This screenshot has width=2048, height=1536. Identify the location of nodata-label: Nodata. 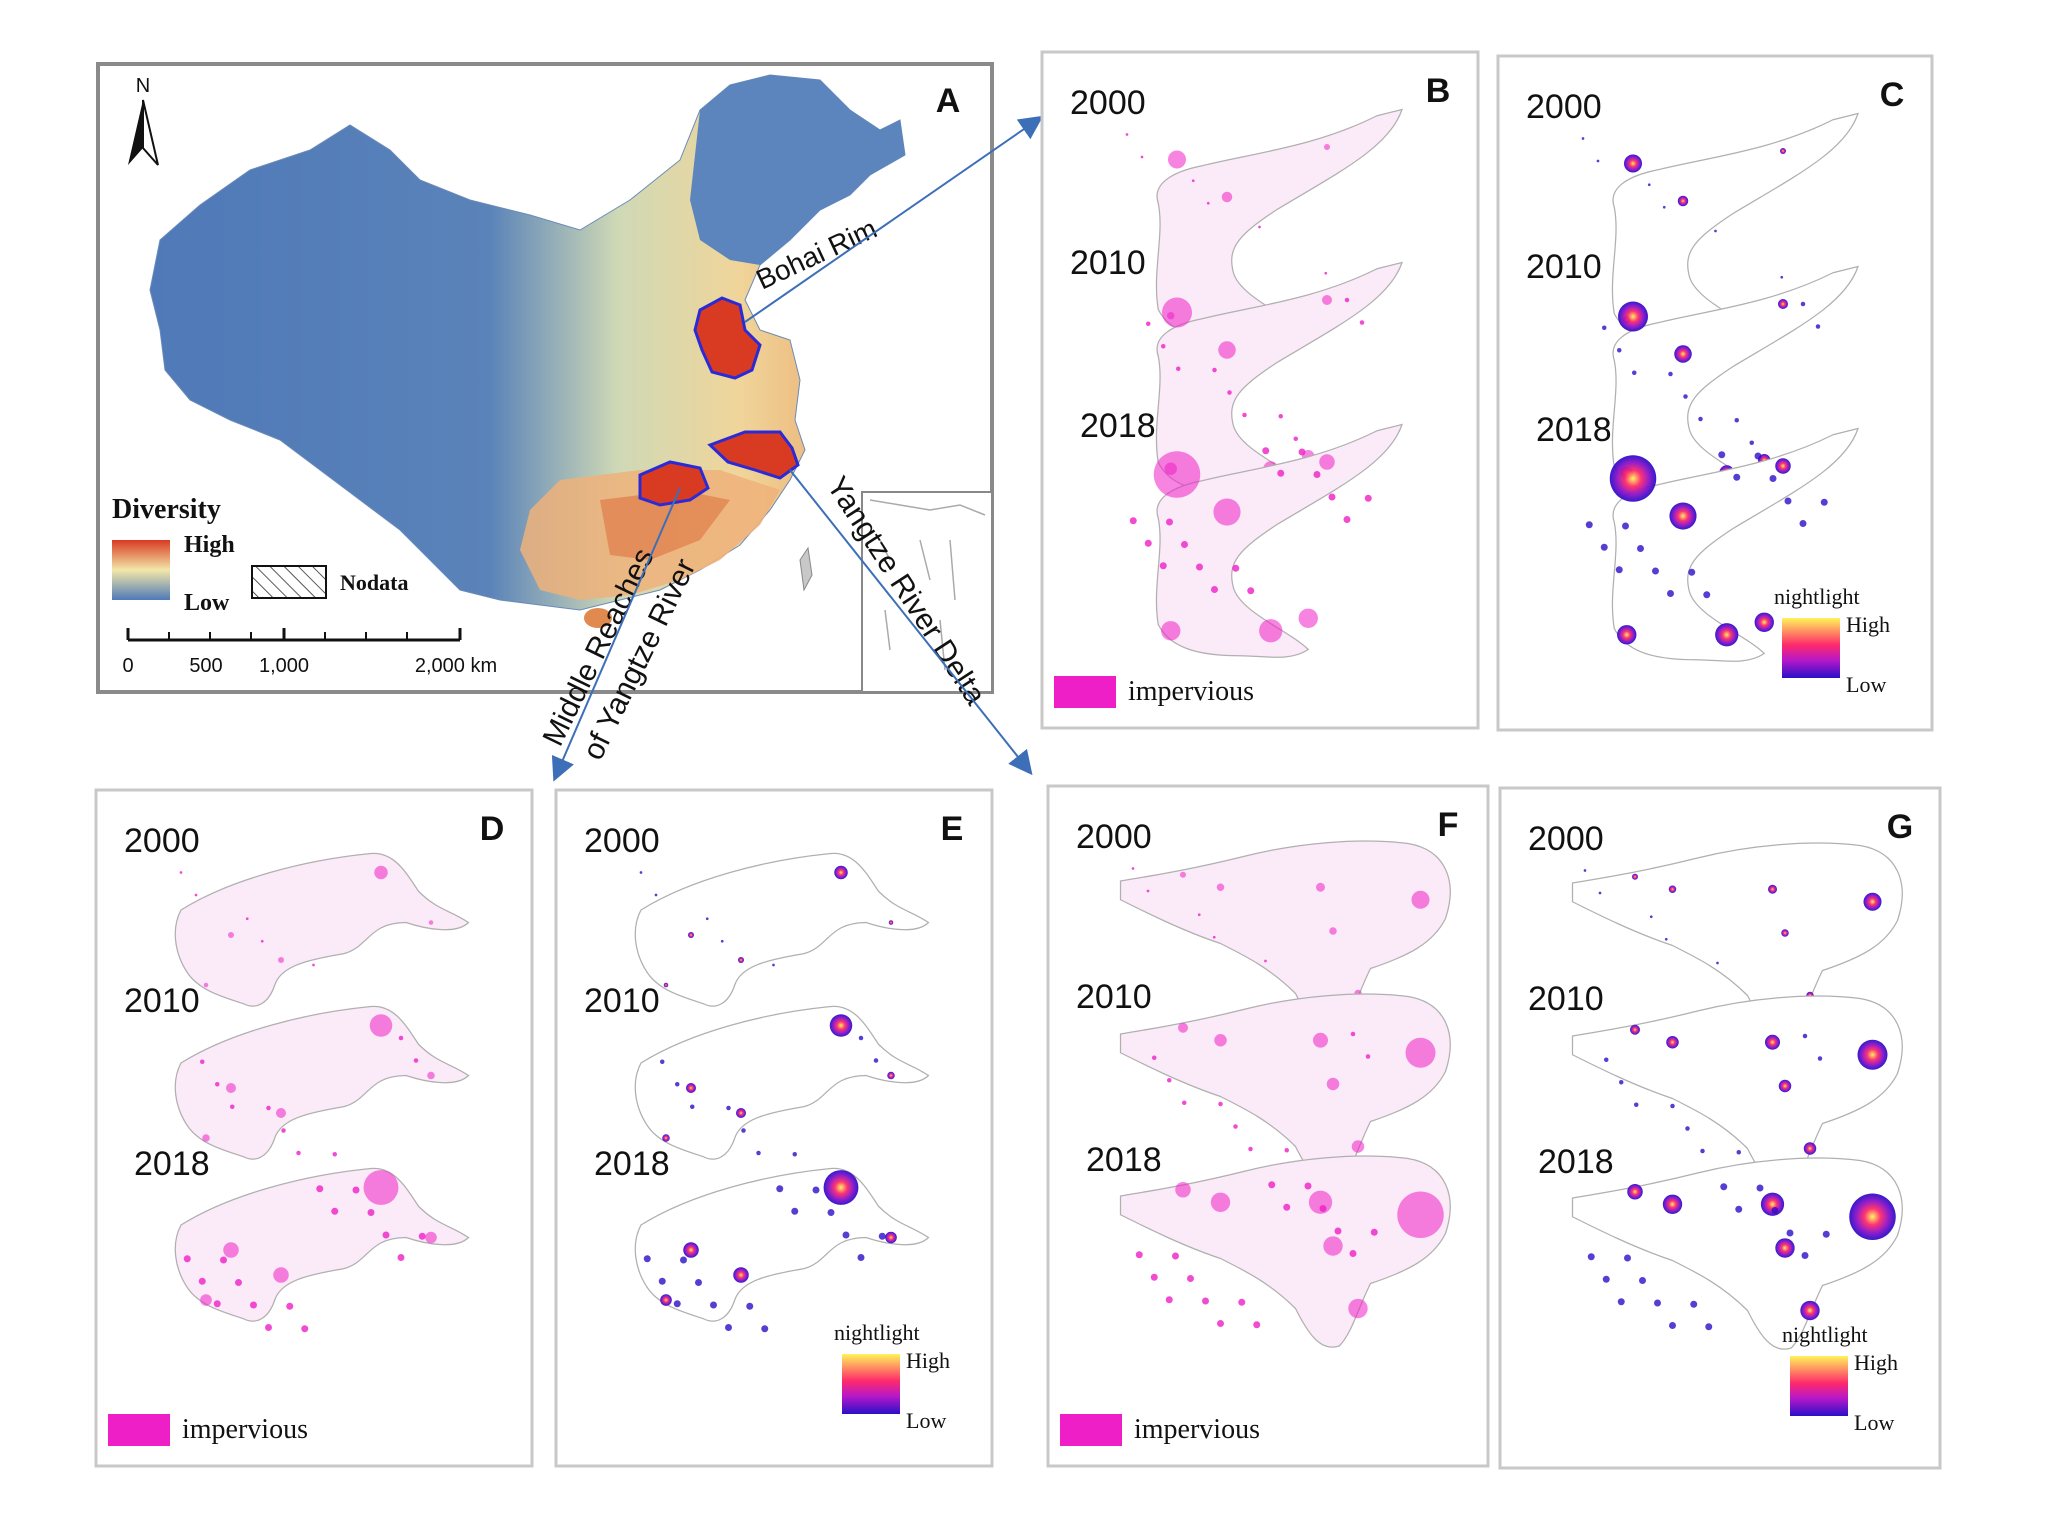
(374, 582).